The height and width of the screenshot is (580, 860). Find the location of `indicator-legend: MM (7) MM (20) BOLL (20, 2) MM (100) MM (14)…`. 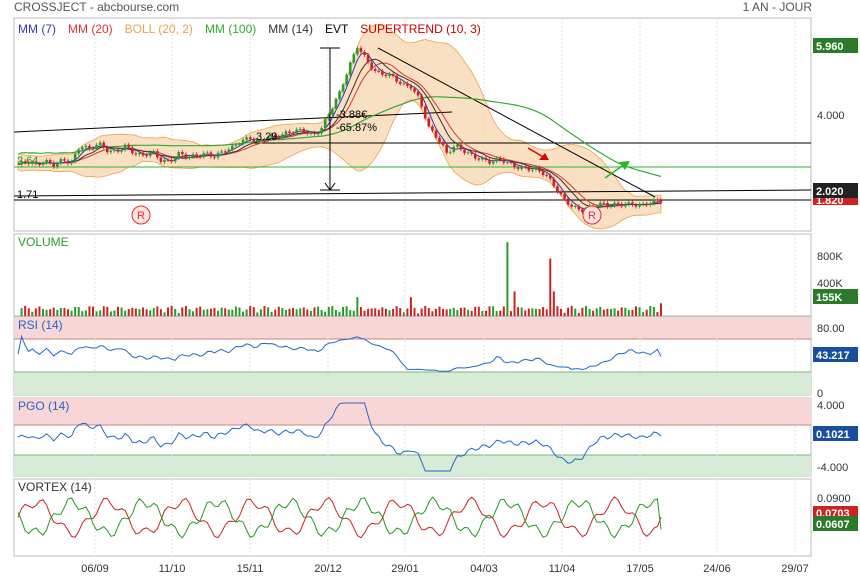

indicator-legend: MM (7) MM (20) BOLL (20, 2) MM (100) MM (14)… is located at coordinates (249, 29).